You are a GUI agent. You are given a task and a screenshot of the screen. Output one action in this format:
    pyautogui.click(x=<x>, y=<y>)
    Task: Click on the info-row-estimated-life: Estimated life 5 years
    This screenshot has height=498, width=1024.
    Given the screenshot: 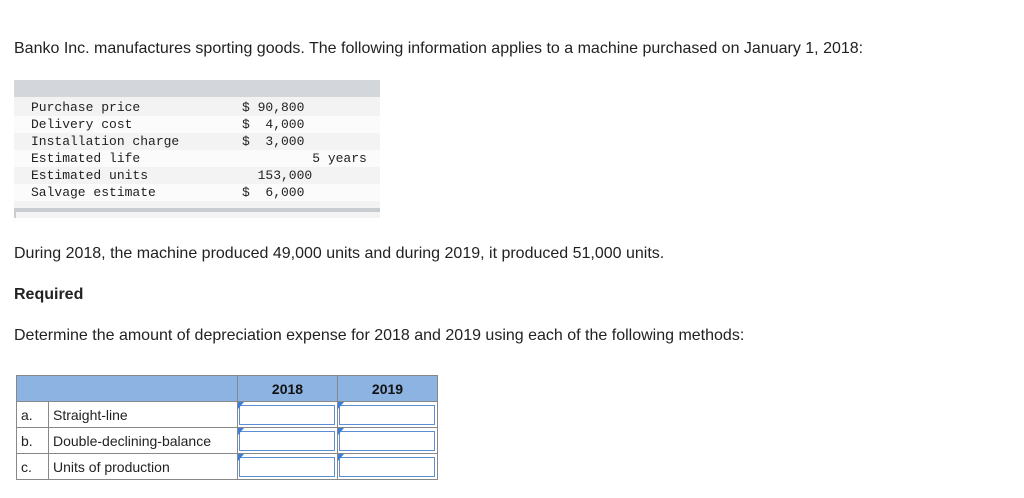 What is the action you would take?
    pyautogui.click(x=197, y=158)
    